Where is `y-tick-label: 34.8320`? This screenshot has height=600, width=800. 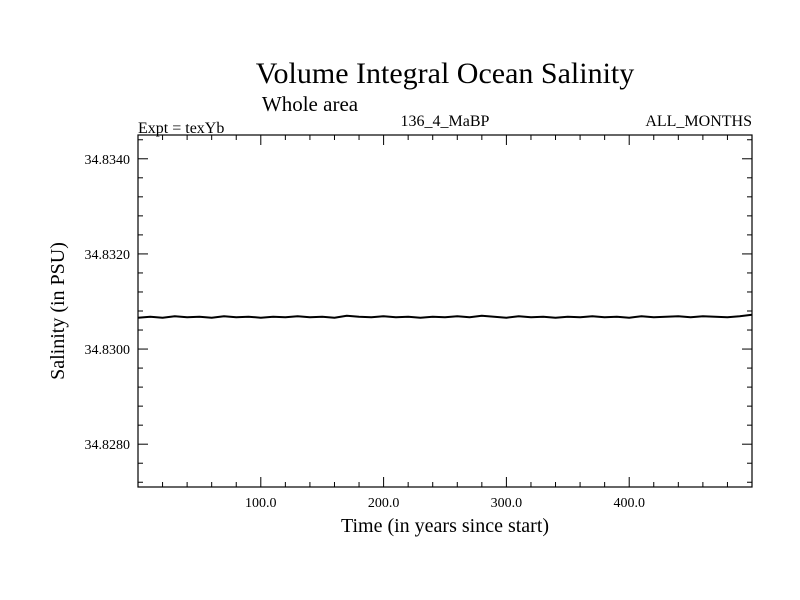 y-tick-label: 34.8320 is located at coordinates (108, 255).